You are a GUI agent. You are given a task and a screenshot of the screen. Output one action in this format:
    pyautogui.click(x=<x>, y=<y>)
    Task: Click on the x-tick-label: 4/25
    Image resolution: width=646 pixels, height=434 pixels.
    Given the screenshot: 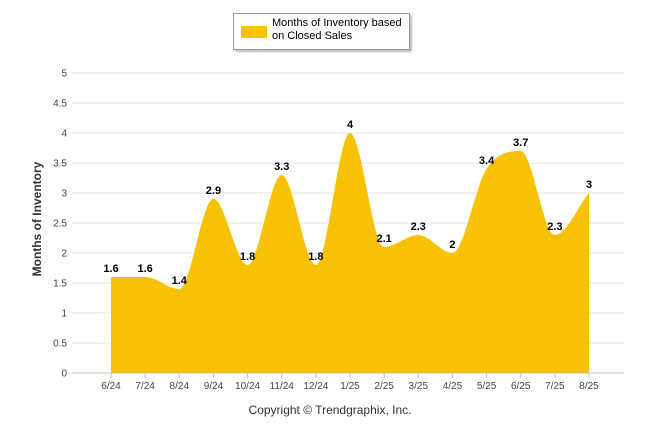 What is the action you would take?
    pyautogui.click(x=453, y=386)
    